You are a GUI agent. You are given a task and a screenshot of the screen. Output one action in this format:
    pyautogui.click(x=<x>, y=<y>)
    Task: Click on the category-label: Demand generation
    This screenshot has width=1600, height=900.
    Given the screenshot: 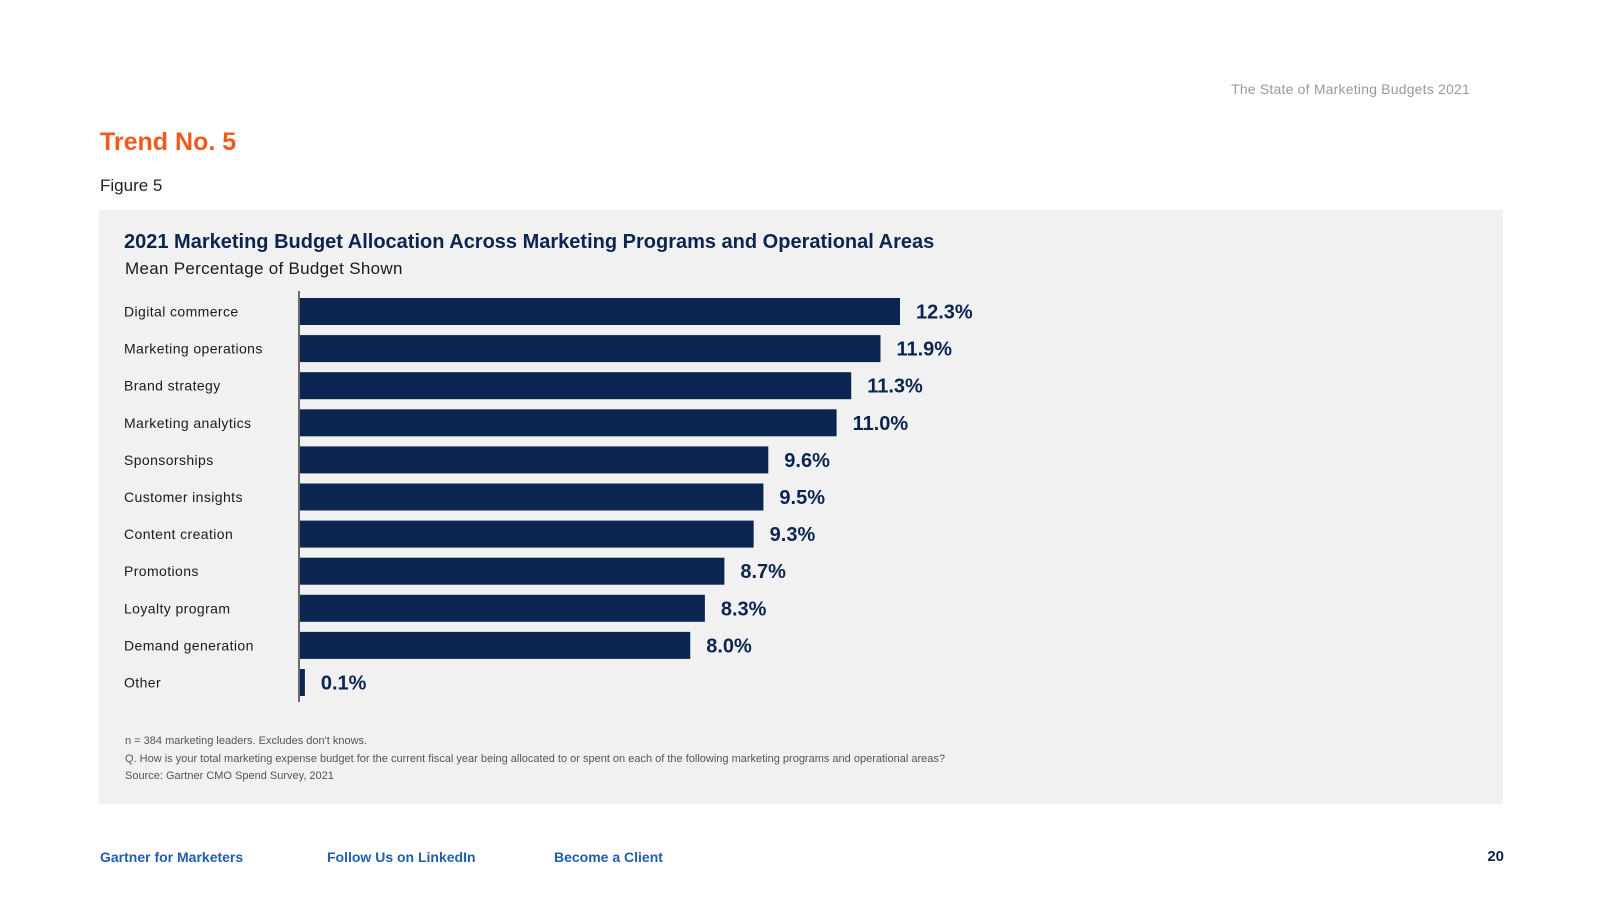 What is the action you would take?
    pyautogui.click(x=189, y=645)
    